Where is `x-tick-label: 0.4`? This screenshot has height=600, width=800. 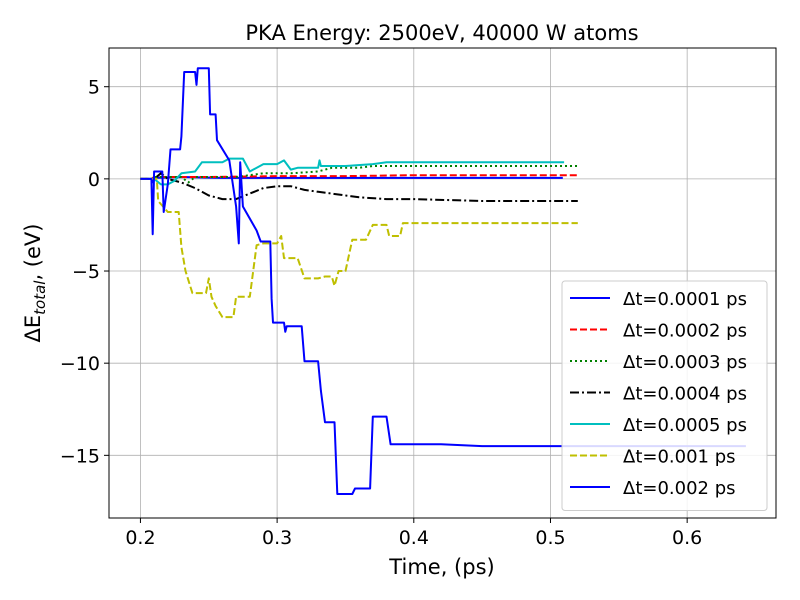 x-tick-label: 0.4 is located at coordinates (414, 538).